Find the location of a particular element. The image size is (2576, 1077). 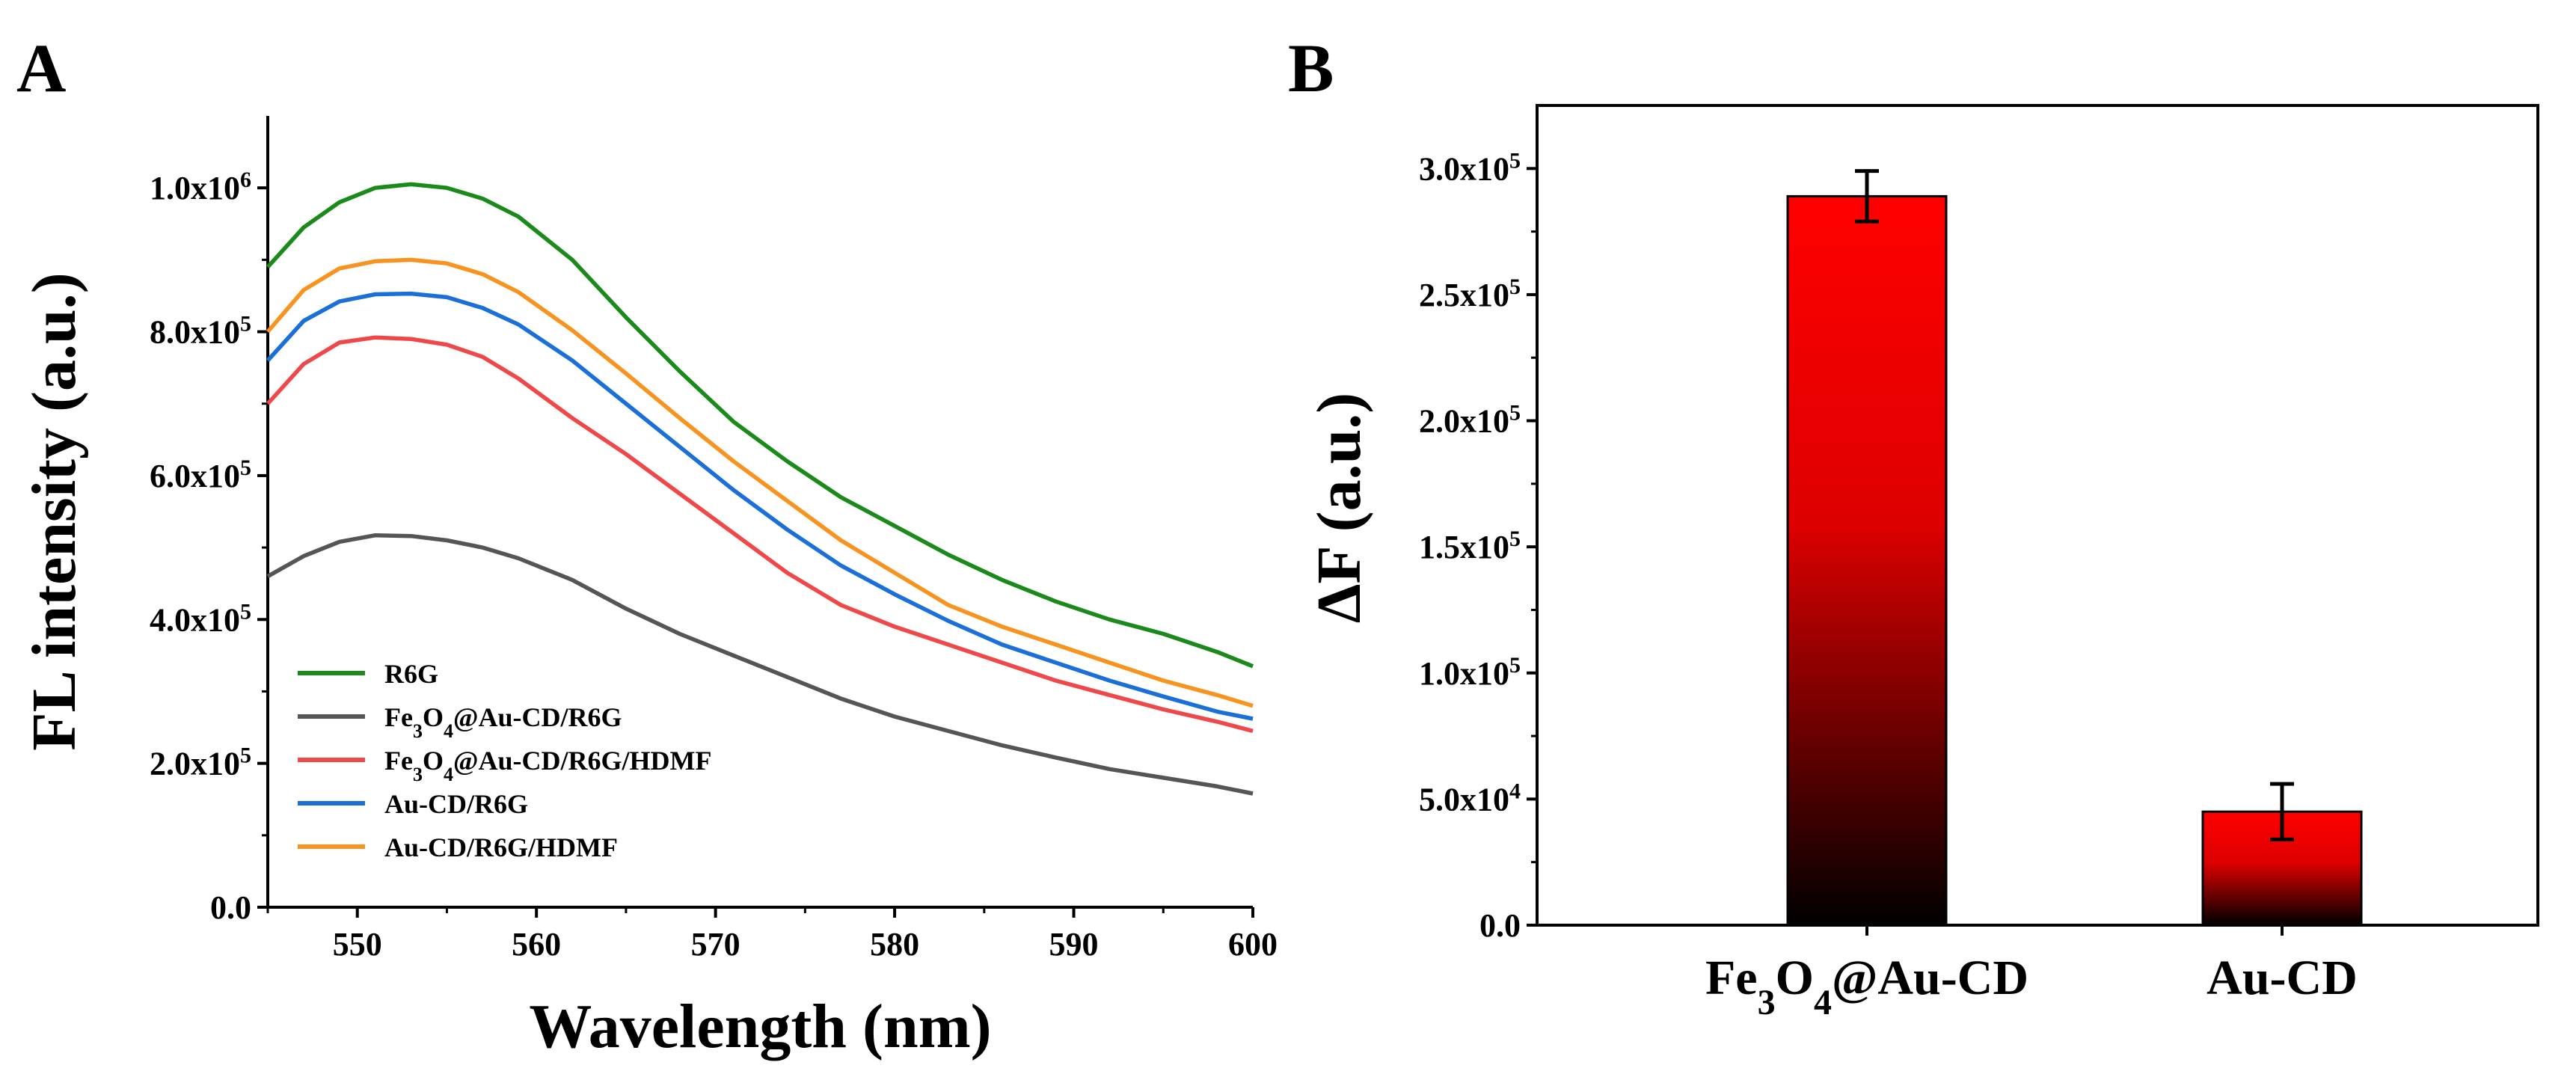

legend-label-0: R6G is located at coordinates (411, 674).